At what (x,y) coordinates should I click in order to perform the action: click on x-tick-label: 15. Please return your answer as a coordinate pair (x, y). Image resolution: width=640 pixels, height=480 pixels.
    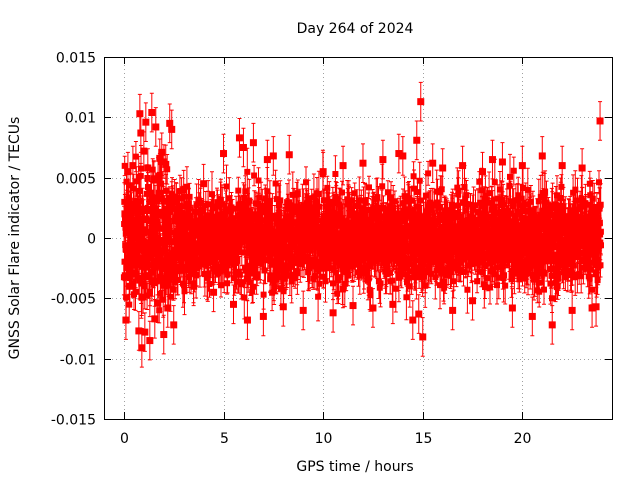
    Looking at the image, I should click on (424, 439).